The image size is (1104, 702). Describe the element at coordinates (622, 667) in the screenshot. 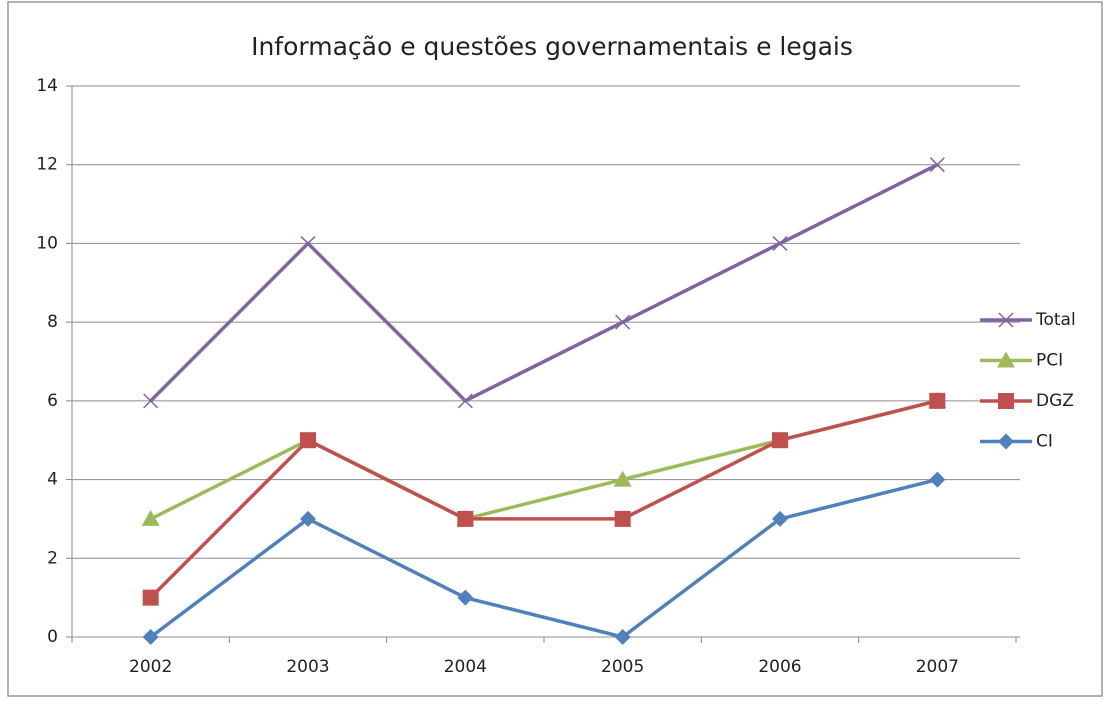

I see `x-tick-label: 2005` at that location.